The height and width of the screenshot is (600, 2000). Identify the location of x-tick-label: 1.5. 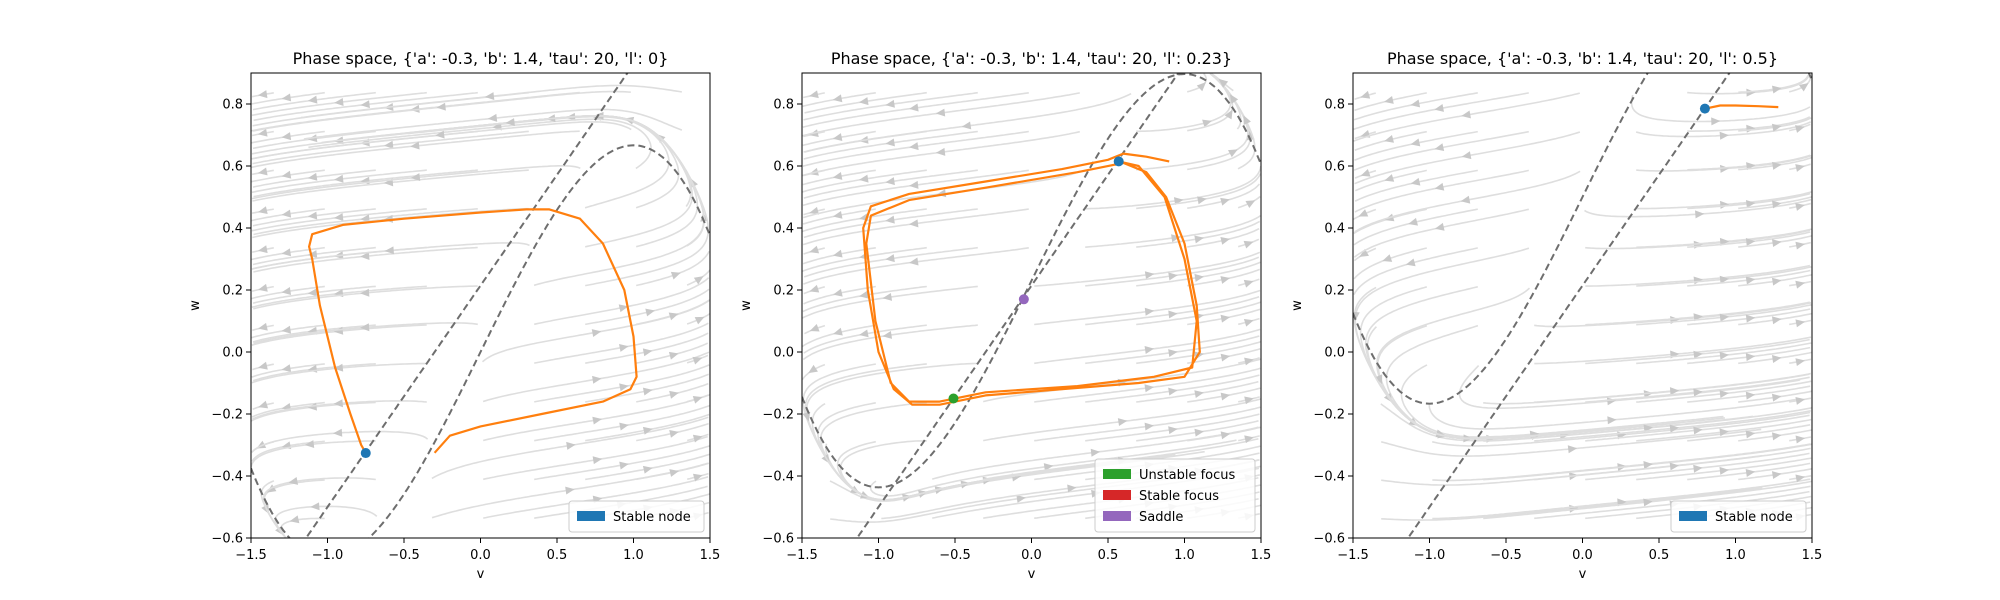
(1261, 555).